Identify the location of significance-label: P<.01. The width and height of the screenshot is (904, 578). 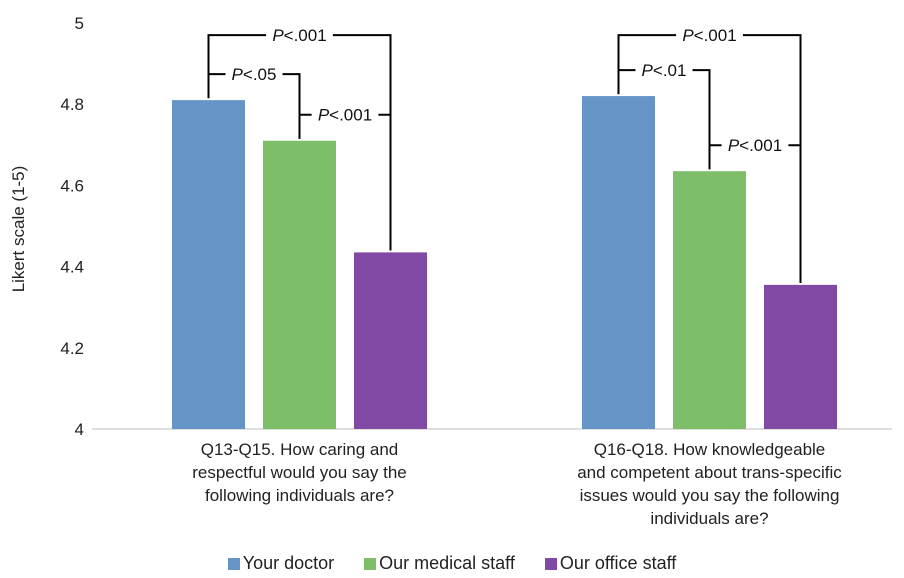
(664, 70).